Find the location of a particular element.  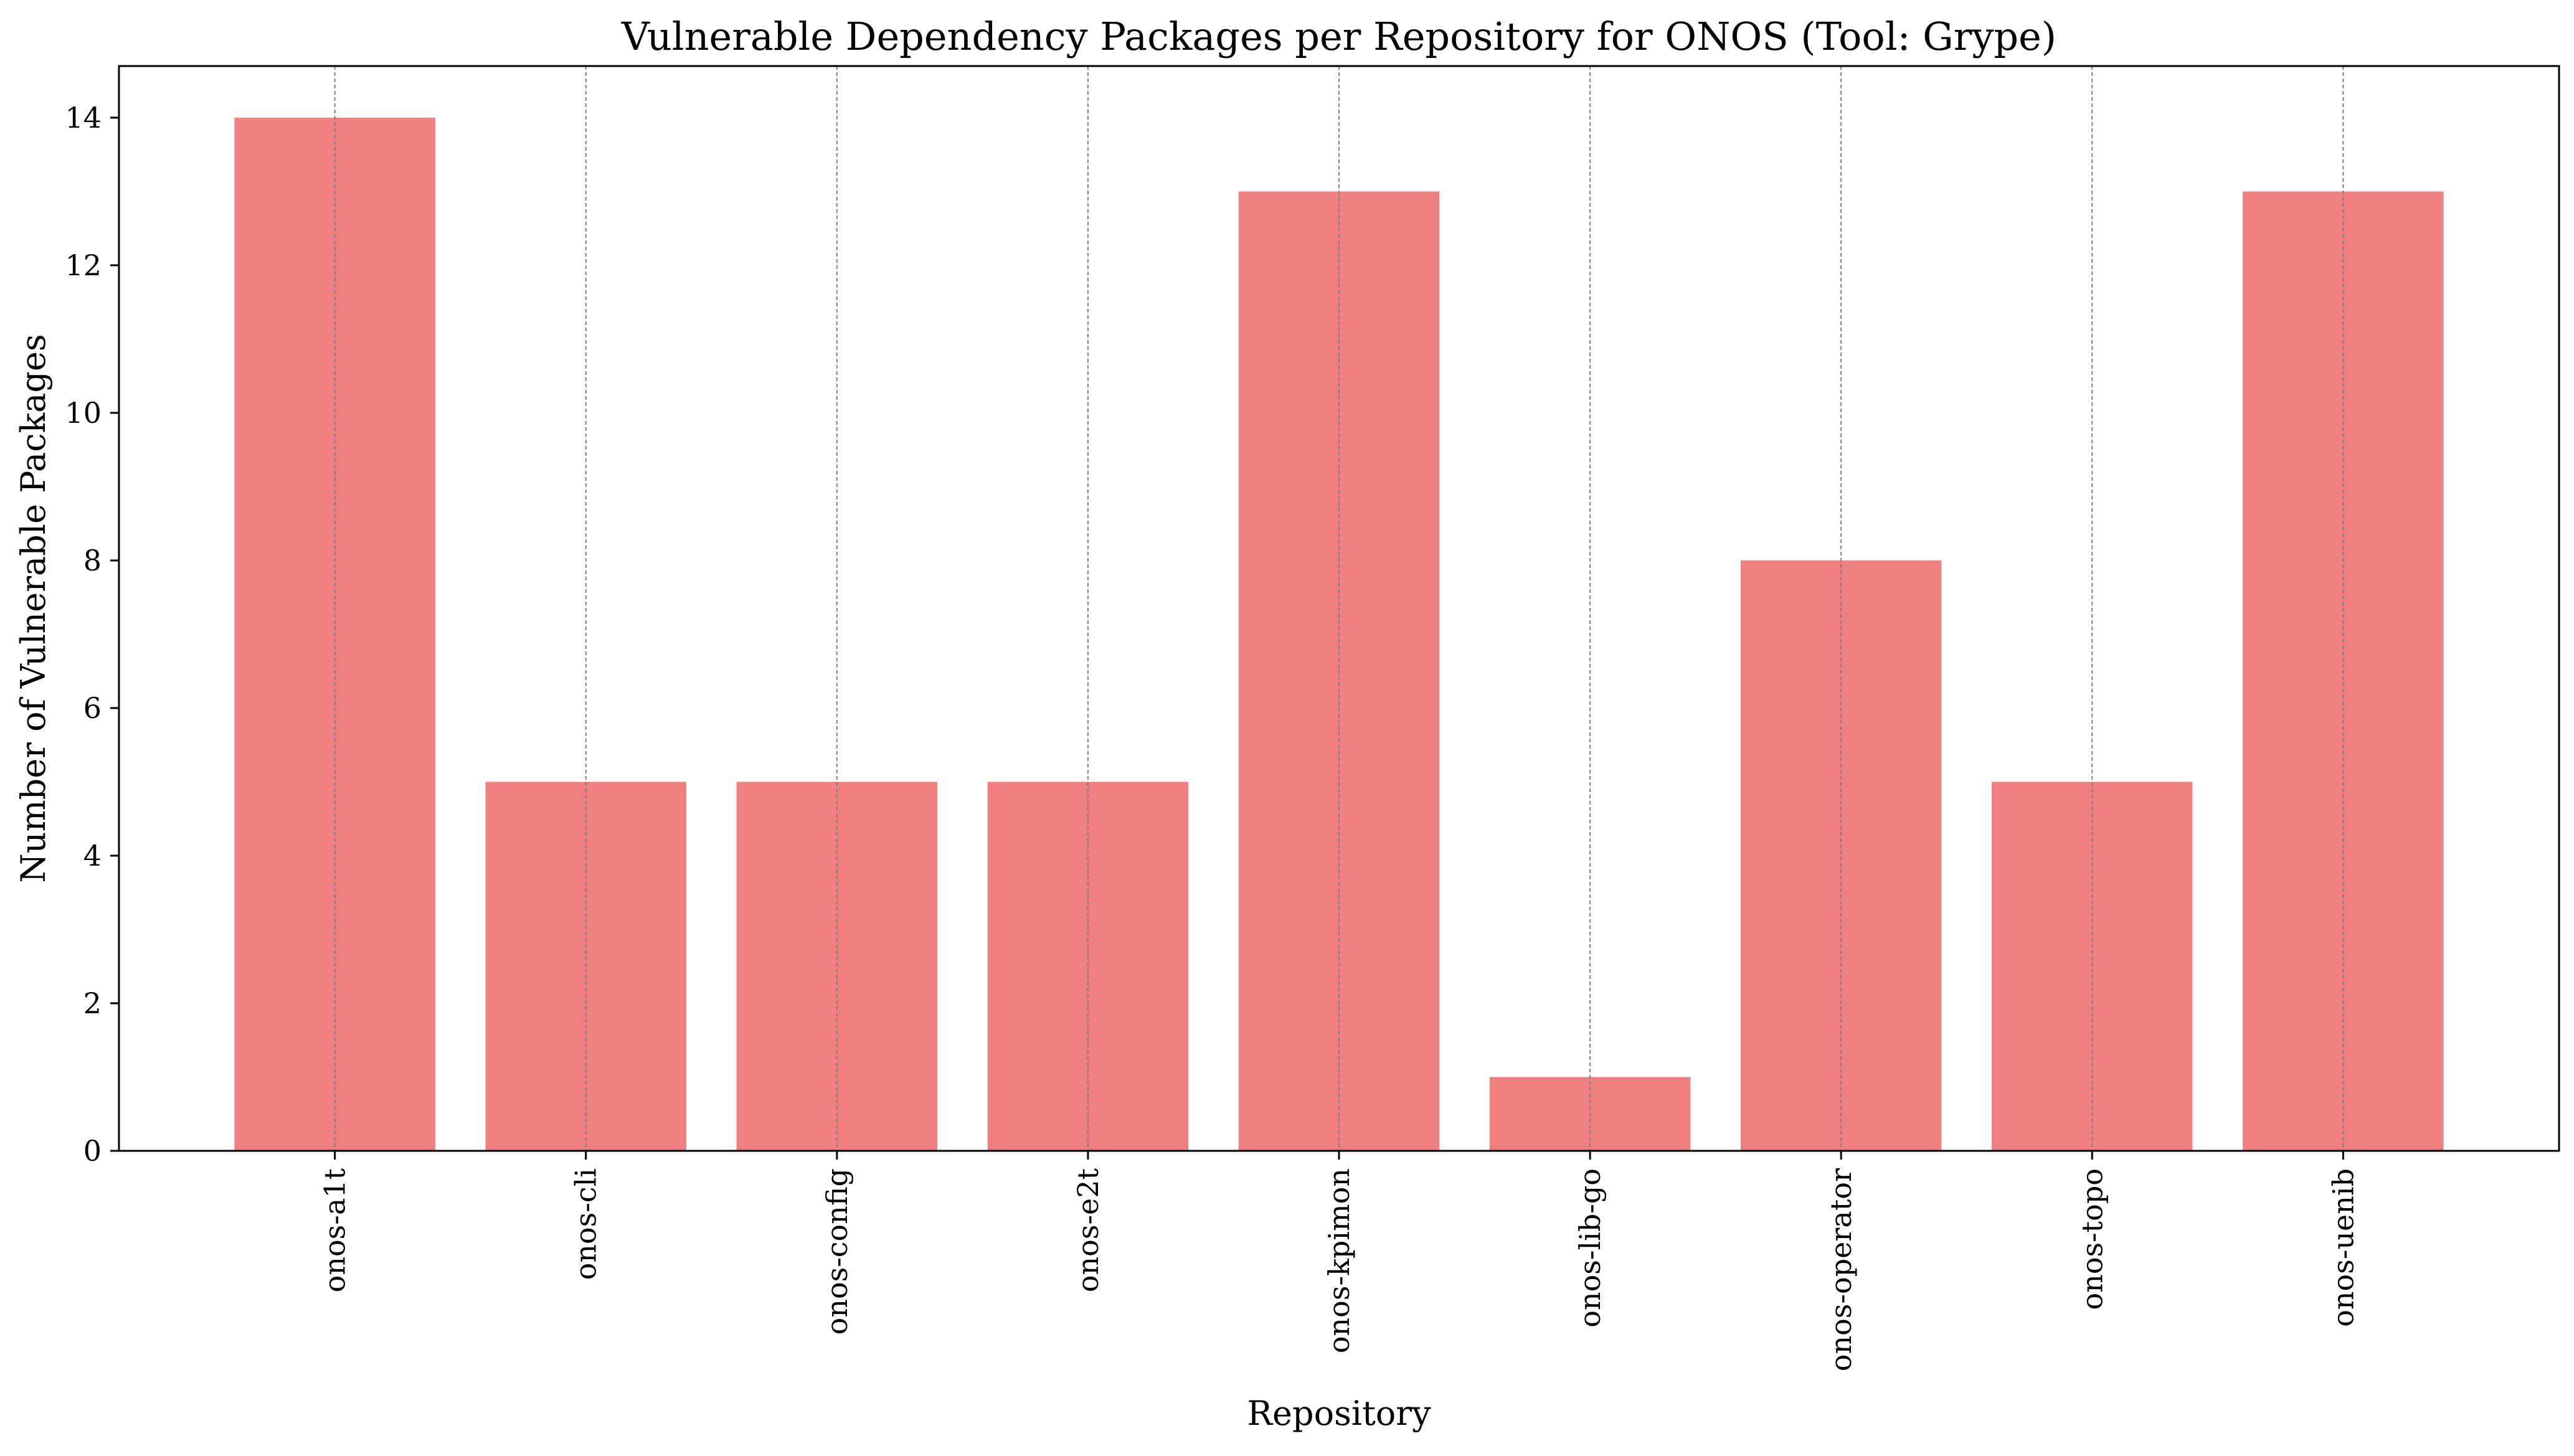

bar-onos-operator is located at coordinates (1841, 855).